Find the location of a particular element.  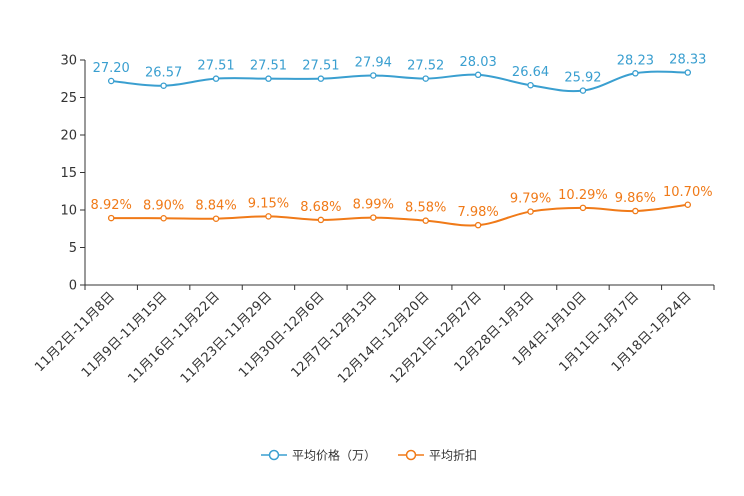

data-label: 9.15% is located at coordinates (268, 203).